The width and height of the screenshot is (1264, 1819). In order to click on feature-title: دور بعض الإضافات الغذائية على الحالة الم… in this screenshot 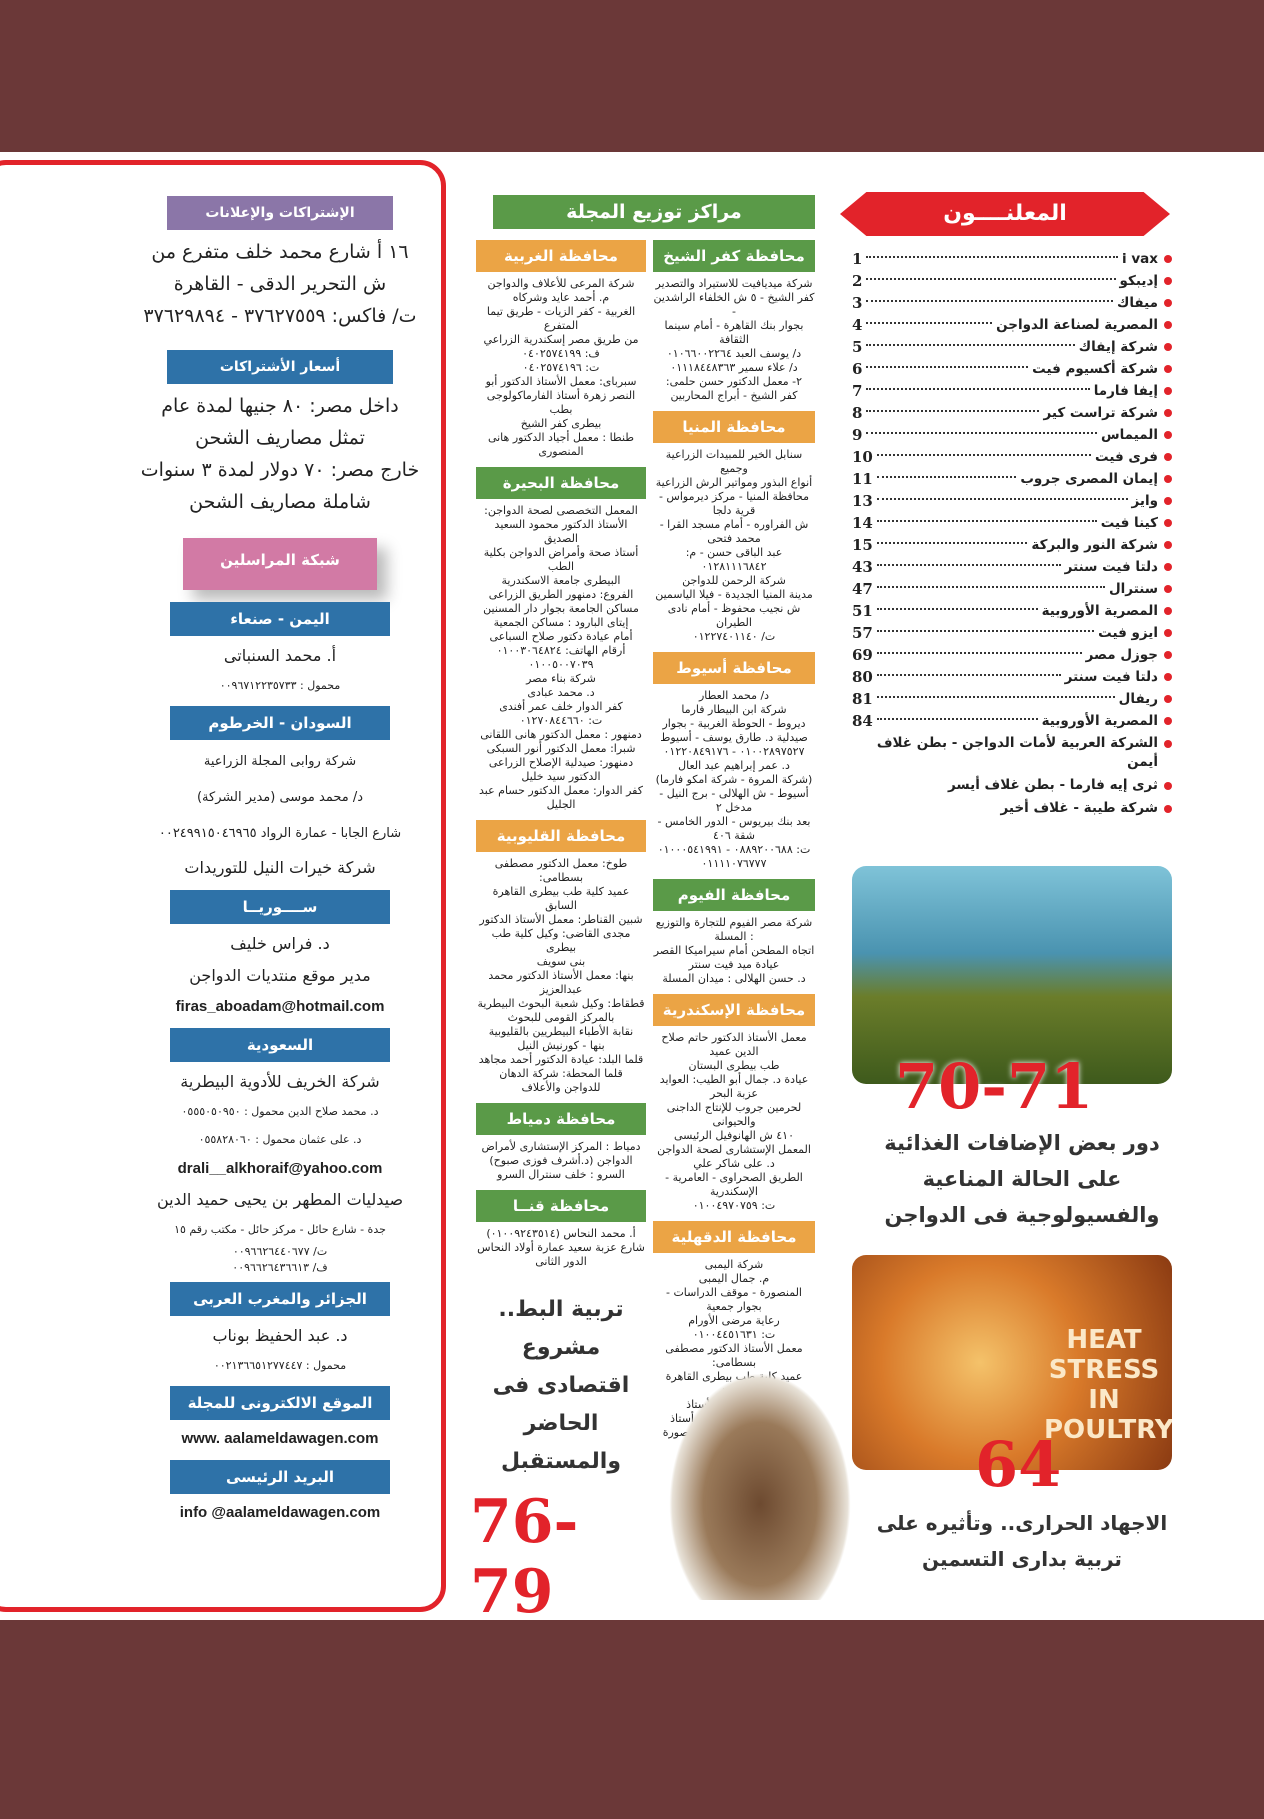, I will do `click(1022, 1179)`.